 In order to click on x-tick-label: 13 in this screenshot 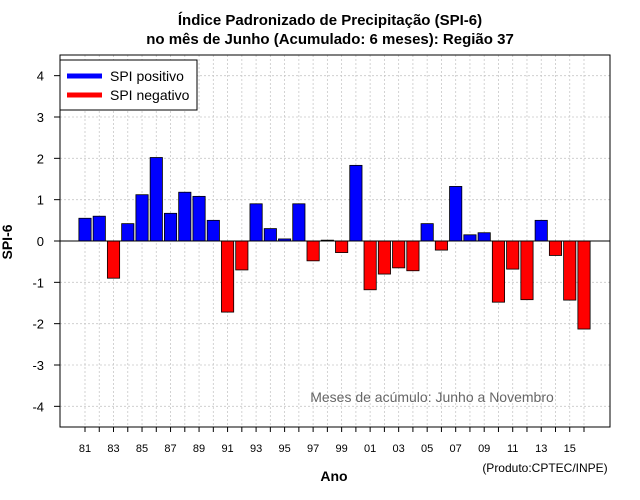, I will do `click(541, 449)`.